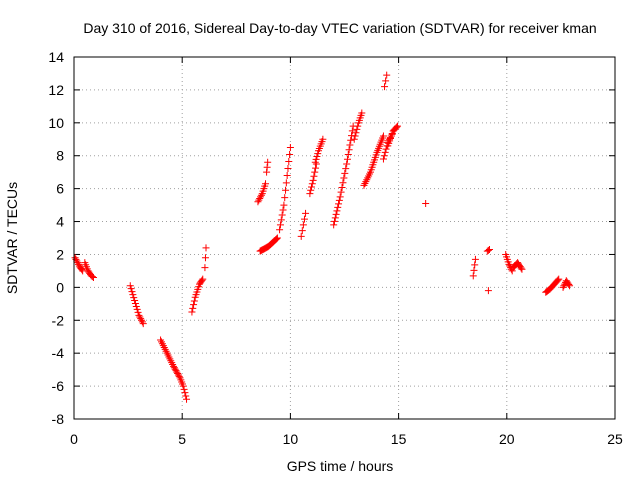  What do you see at coordinates (58, 353) in the screenshot?
I see `y-tick-label: -4` at bounding box center [58, 353].